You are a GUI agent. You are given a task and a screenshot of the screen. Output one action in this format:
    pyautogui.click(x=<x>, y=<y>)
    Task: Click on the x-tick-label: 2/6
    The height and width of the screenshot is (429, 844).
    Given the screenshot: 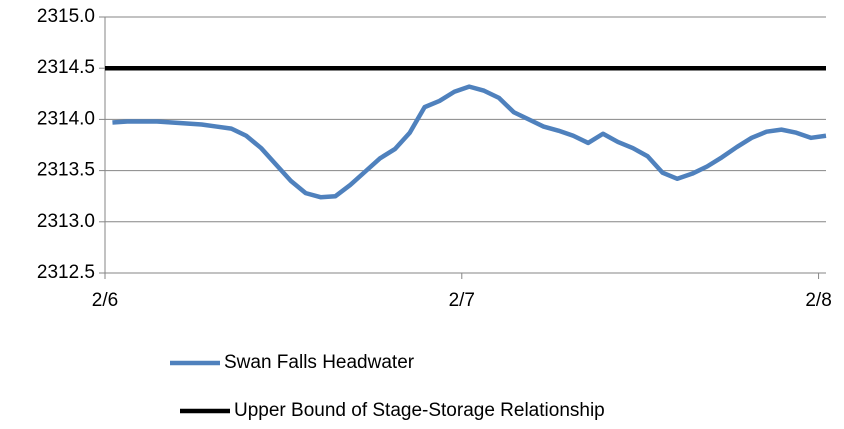 What is the action you would take?
    pyautogui.click(x=105, y=300)
    